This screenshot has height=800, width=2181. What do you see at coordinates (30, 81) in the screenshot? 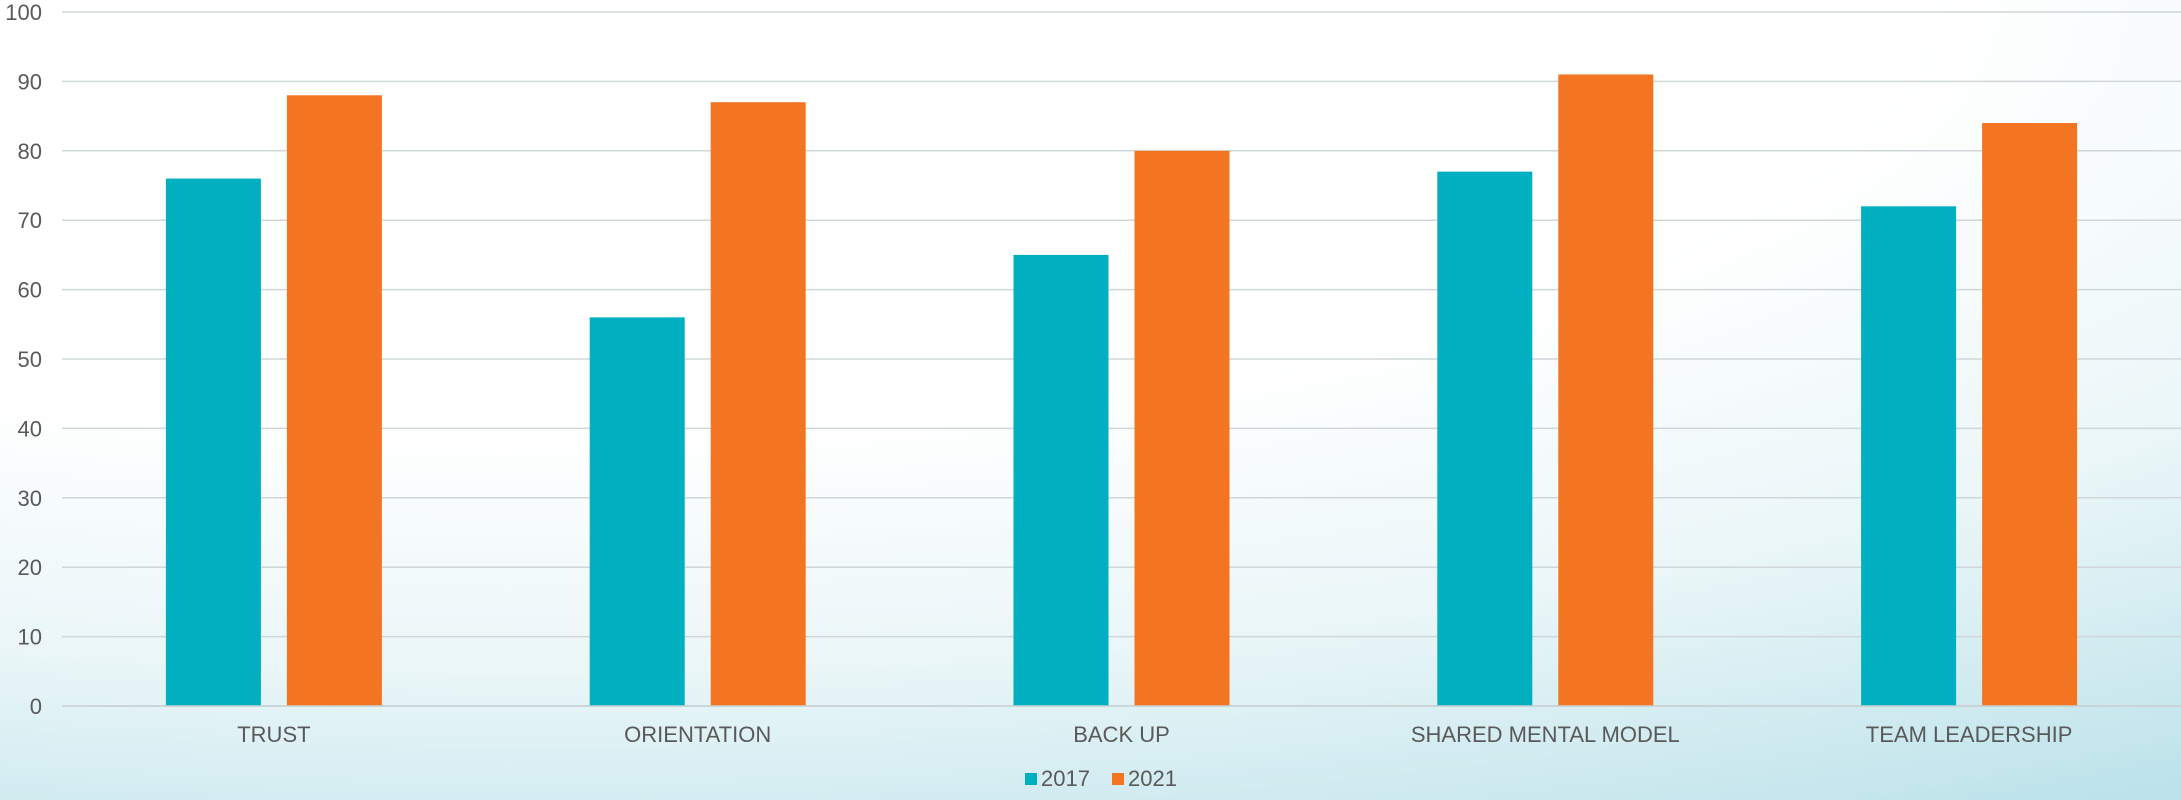
I see `y-tick-label: 90` at bounding box center [30, 81].